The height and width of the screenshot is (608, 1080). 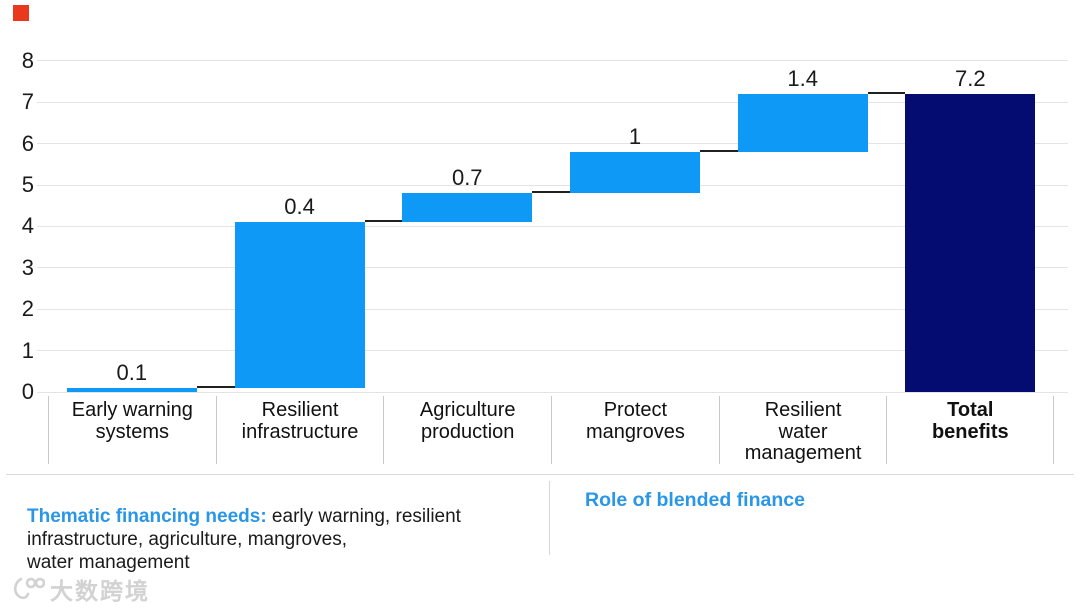 What do you see at coordinates (21, 13) in the screenshot?
I see `red-square-marker` at bounding box center [21, 13].